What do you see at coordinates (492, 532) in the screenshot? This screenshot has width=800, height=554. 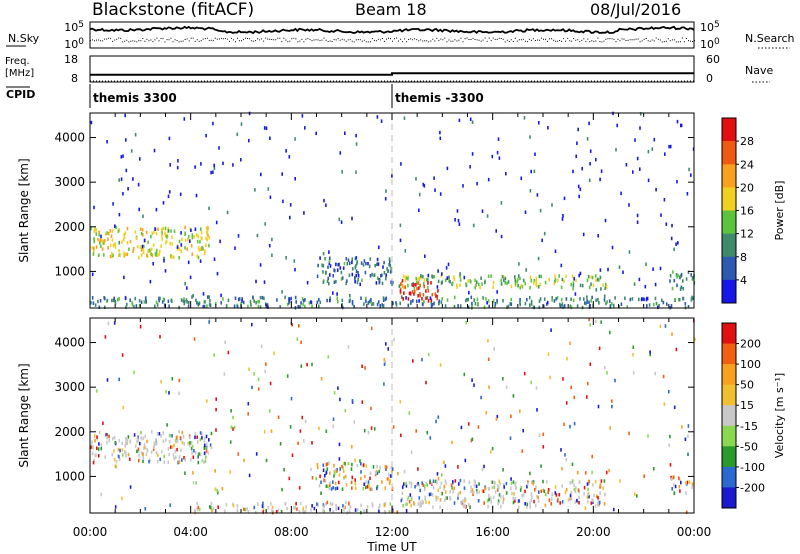 I see `time-tick-label: 16:00` at bounding box center [492, 532].